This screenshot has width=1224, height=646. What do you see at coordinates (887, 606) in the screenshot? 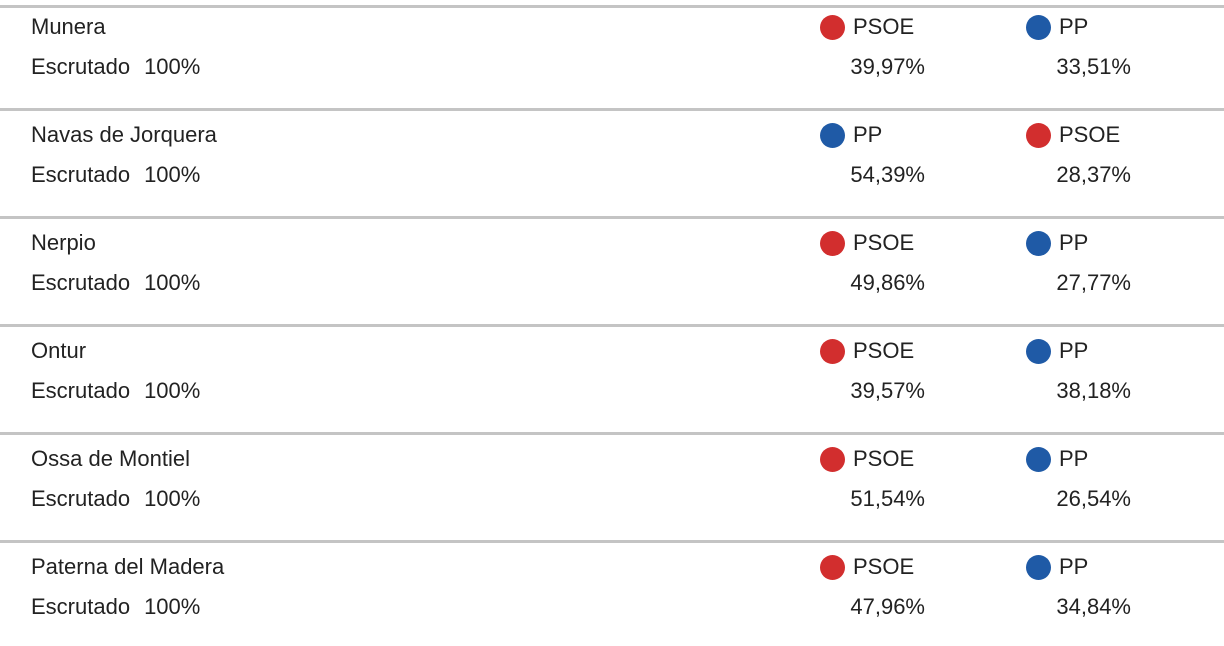
I see `party-share: 47,96%` at bounding box center [887, 606].